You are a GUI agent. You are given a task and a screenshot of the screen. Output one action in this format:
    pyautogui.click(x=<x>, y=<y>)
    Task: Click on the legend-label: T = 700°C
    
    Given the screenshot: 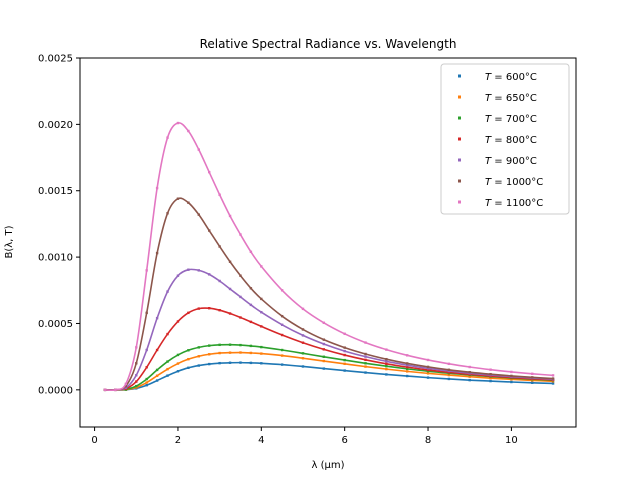 What is the action you would take?
    pyautogui.click(x=511, y=119)
    